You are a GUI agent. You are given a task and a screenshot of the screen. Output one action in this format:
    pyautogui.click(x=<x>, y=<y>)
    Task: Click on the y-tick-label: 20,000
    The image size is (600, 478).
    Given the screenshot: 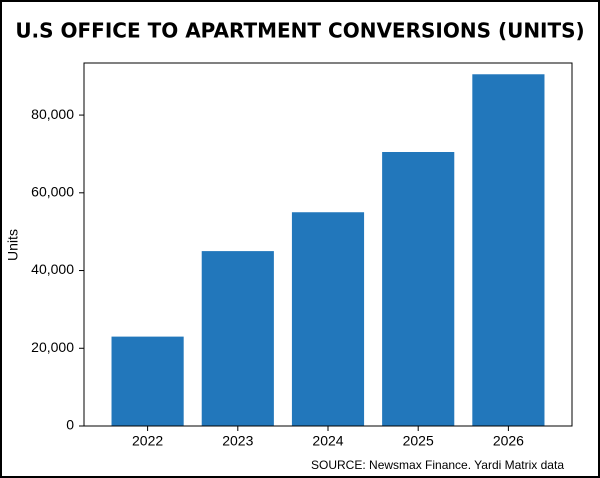 What is the action you would take?
    pyautogui.click(x=52, y=347)
    